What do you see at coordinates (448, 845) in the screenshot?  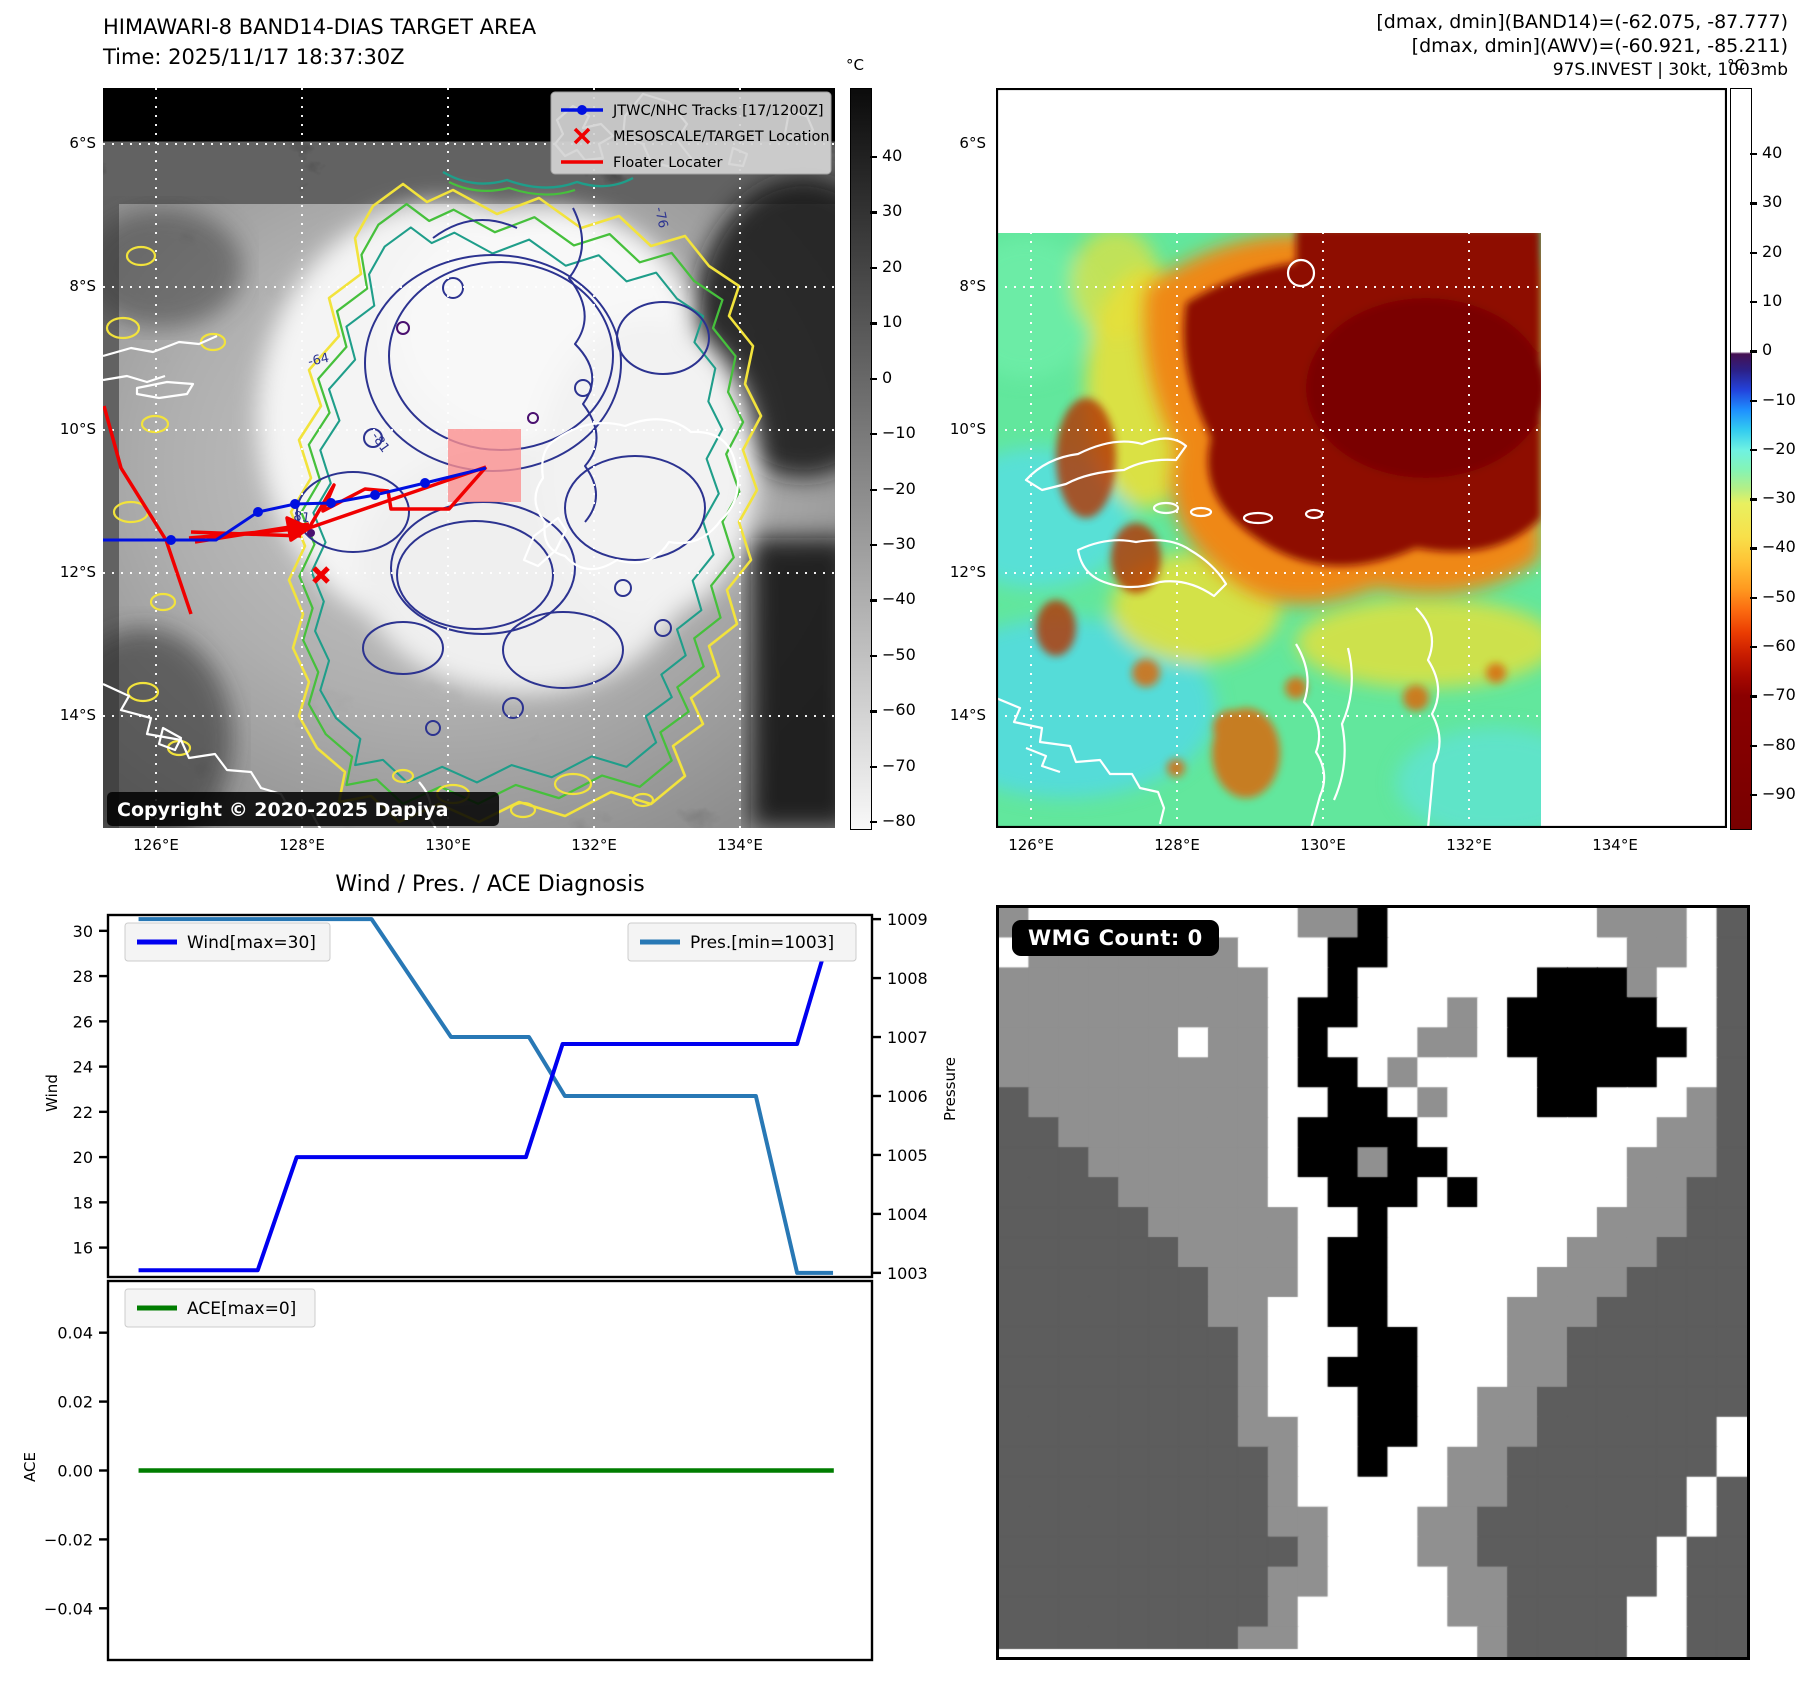 I see `lon-tick-label: 130°E` at bounding box center [448, 845].